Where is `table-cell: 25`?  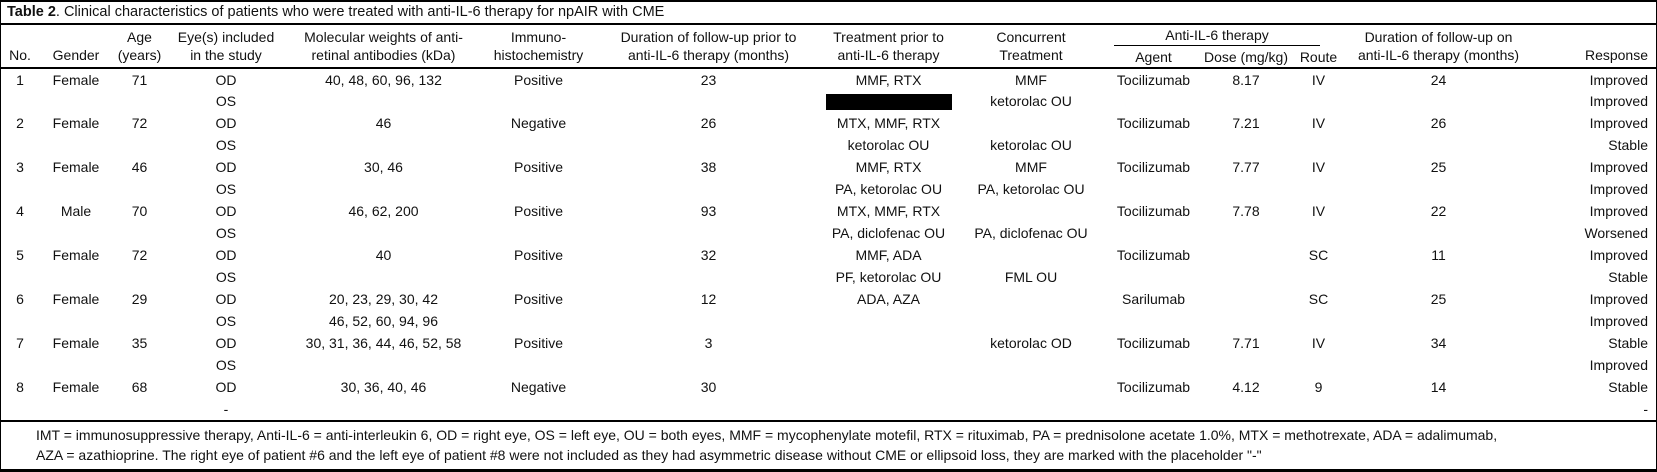 table-cell: 25 is located at coordinates (1438, 299).